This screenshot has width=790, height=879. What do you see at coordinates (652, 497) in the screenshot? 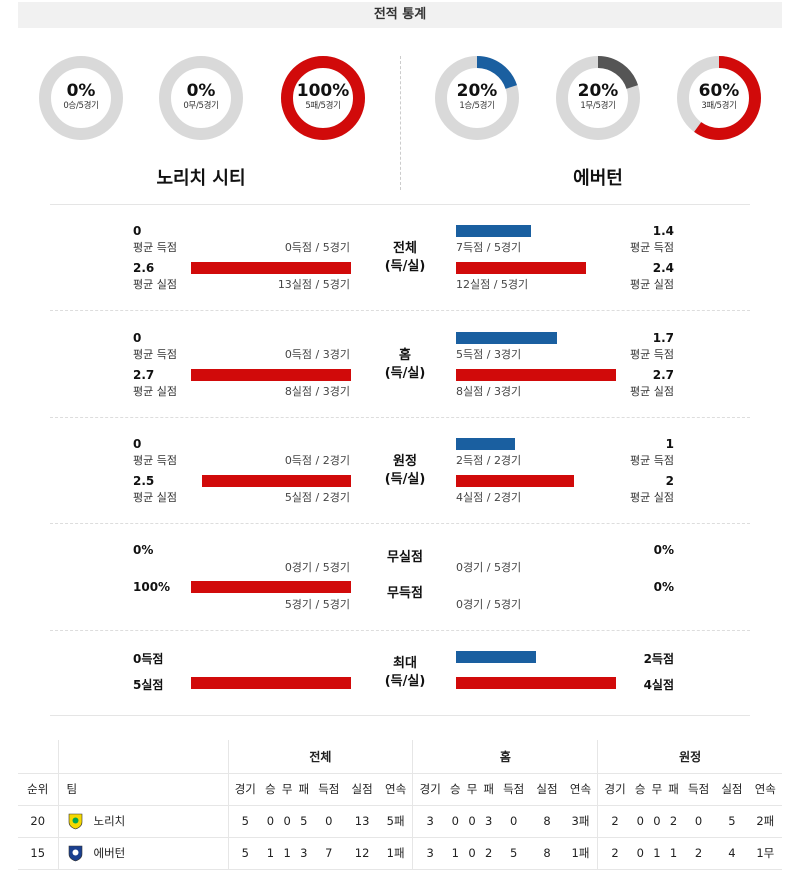
I see `away-avg-conceded-label: 평균 실점` at bounding box center [652, 497].